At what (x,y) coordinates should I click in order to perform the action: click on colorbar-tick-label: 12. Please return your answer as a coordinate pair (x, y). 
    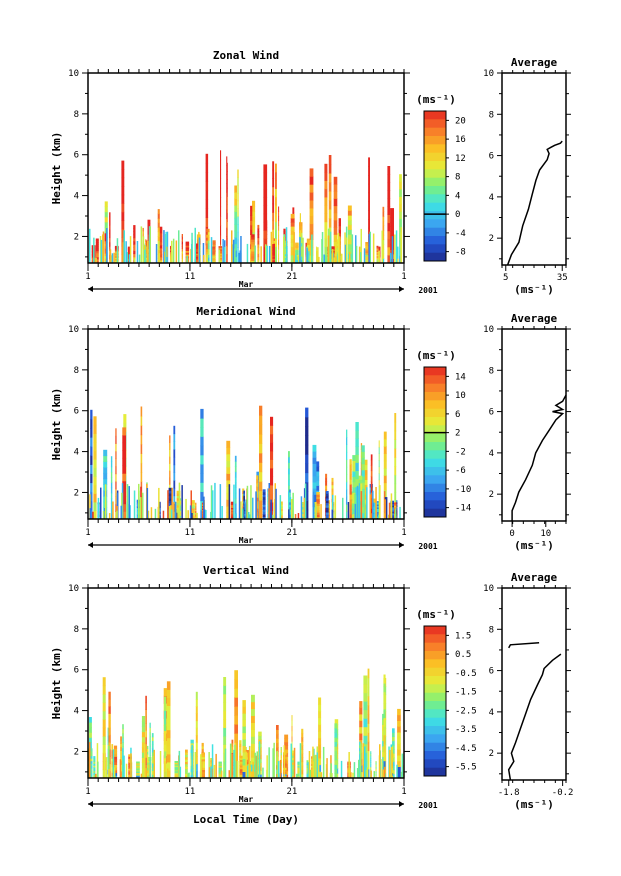
    Looking at the image, I should click on (460, 159).